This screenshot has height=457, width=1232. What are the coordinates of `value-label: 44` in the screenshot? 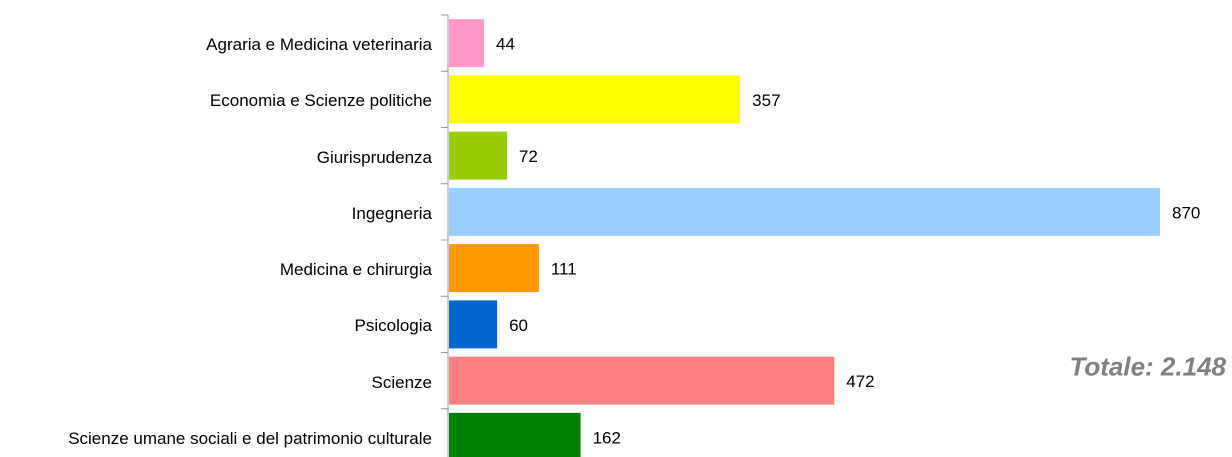 It's located at (505, 44).